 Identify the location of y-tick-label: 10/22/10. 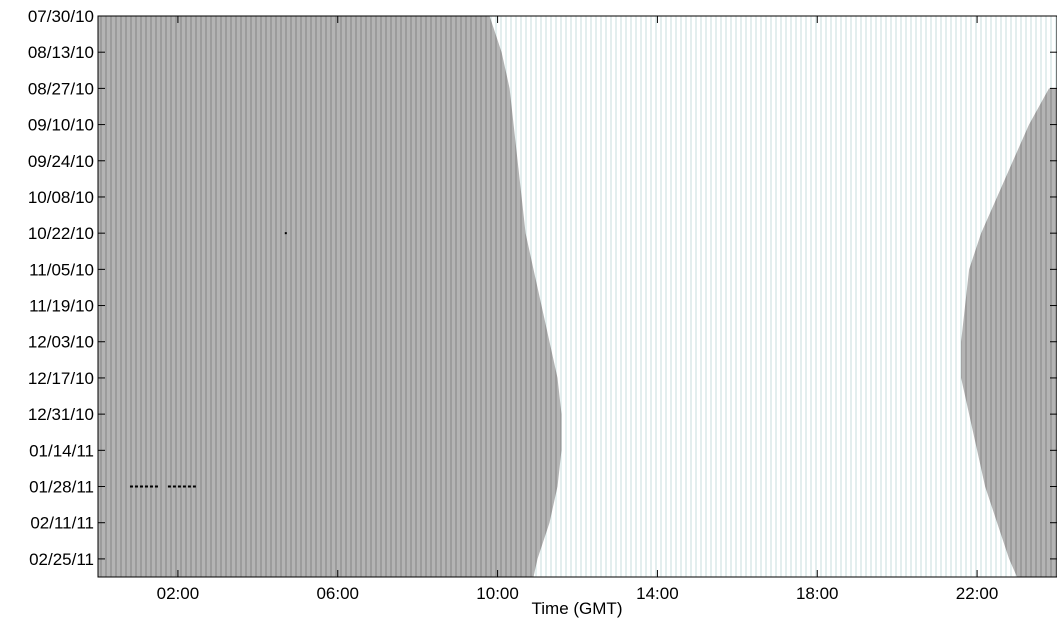
(61, 233).